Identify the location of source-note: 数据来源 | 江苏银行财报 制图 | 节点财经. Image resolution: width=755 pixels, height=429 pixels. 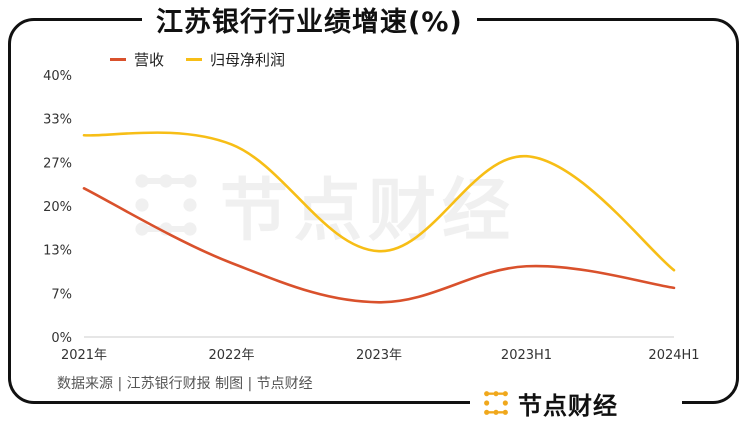
(185, 384).